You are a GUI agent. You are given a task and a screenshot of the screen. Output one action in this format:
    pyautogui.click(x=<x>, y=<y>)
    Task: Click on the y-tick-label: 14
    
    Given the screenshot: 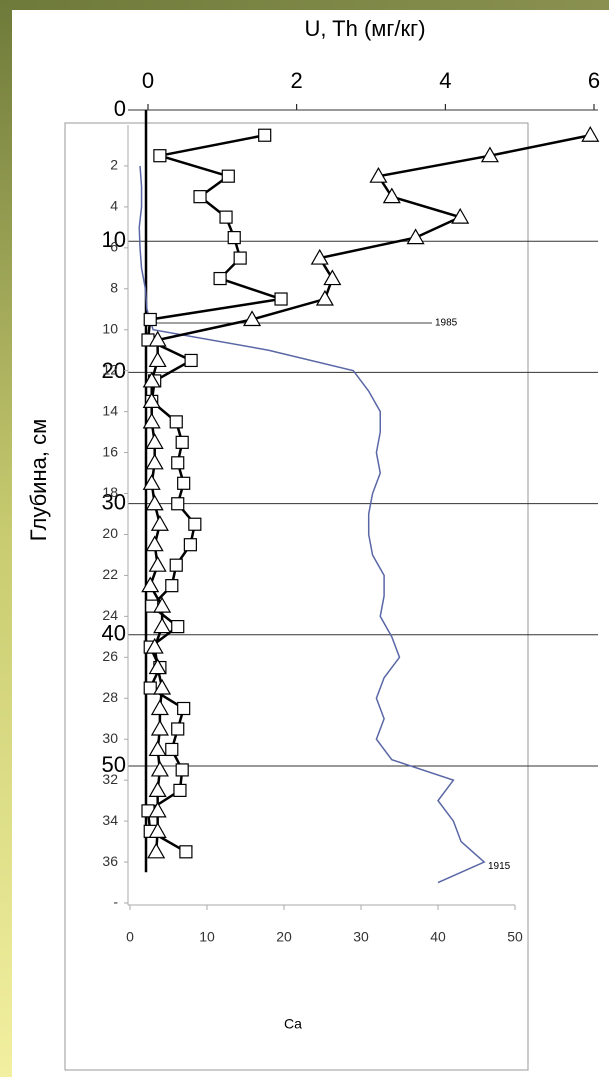 What is the action you would take?
    pyautogui.click(x=110, y=410)
    